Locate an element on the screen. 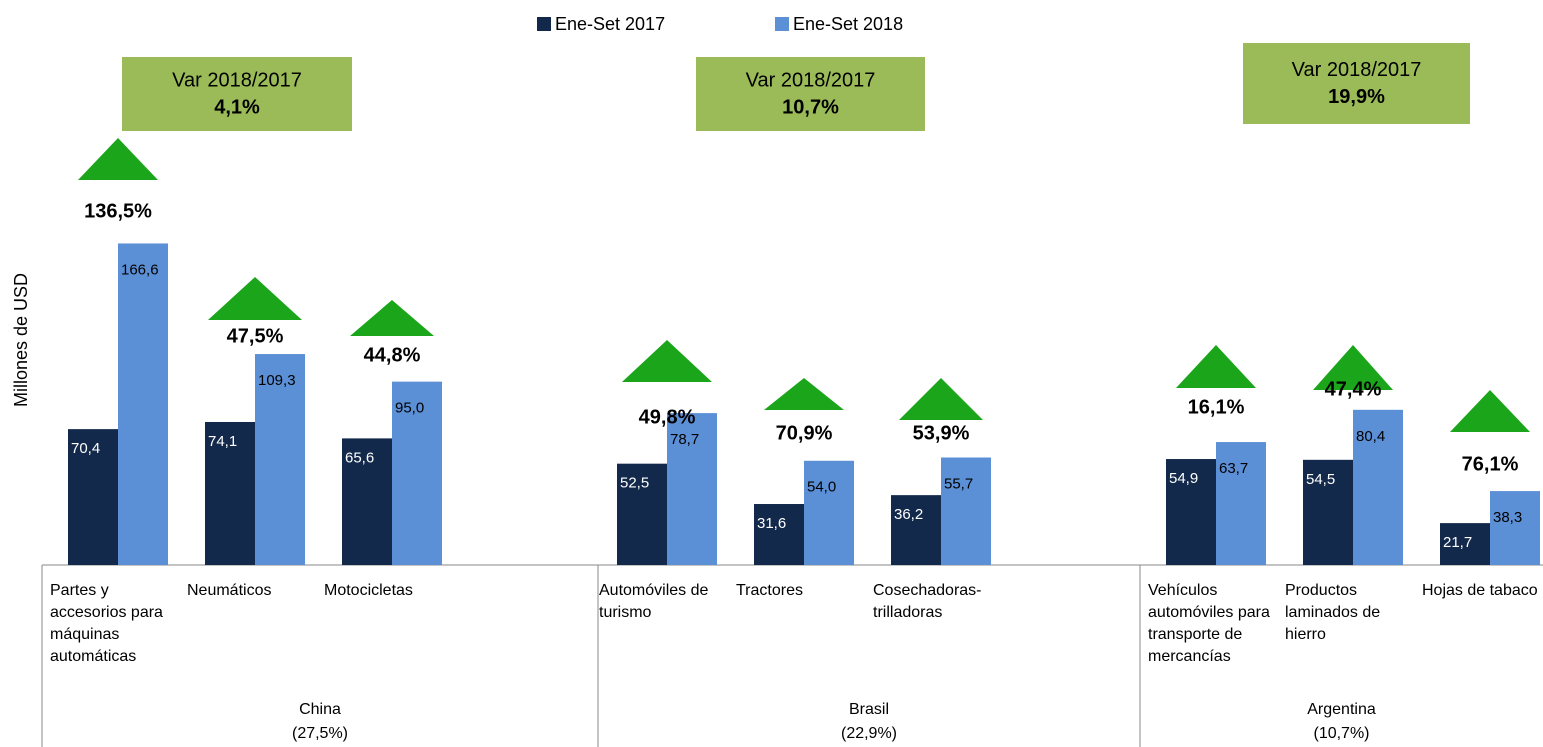 This screenshot has height=747, width=1543. change-label: 49,8% is located at coordinates (667, 417).